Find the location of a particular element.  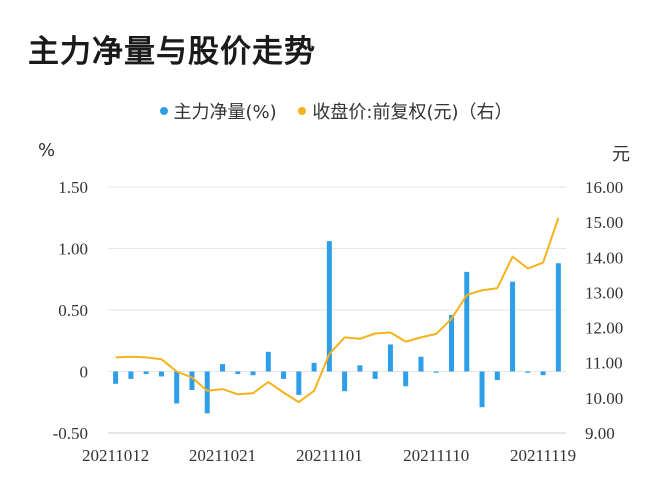

x-tick-label: 20211101 is located at coordinates (329, 455).